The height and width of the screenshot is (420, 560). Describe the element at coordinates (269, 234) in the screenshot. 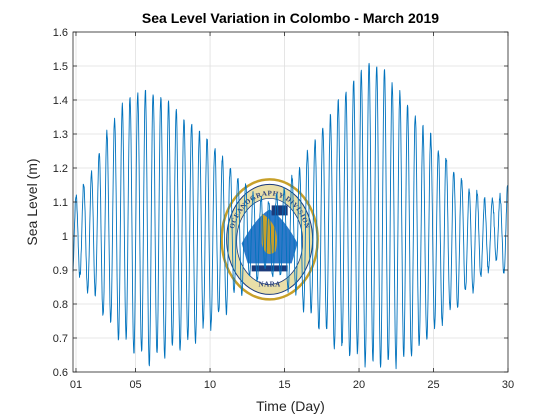

I see `seal-island-shape` at that location.